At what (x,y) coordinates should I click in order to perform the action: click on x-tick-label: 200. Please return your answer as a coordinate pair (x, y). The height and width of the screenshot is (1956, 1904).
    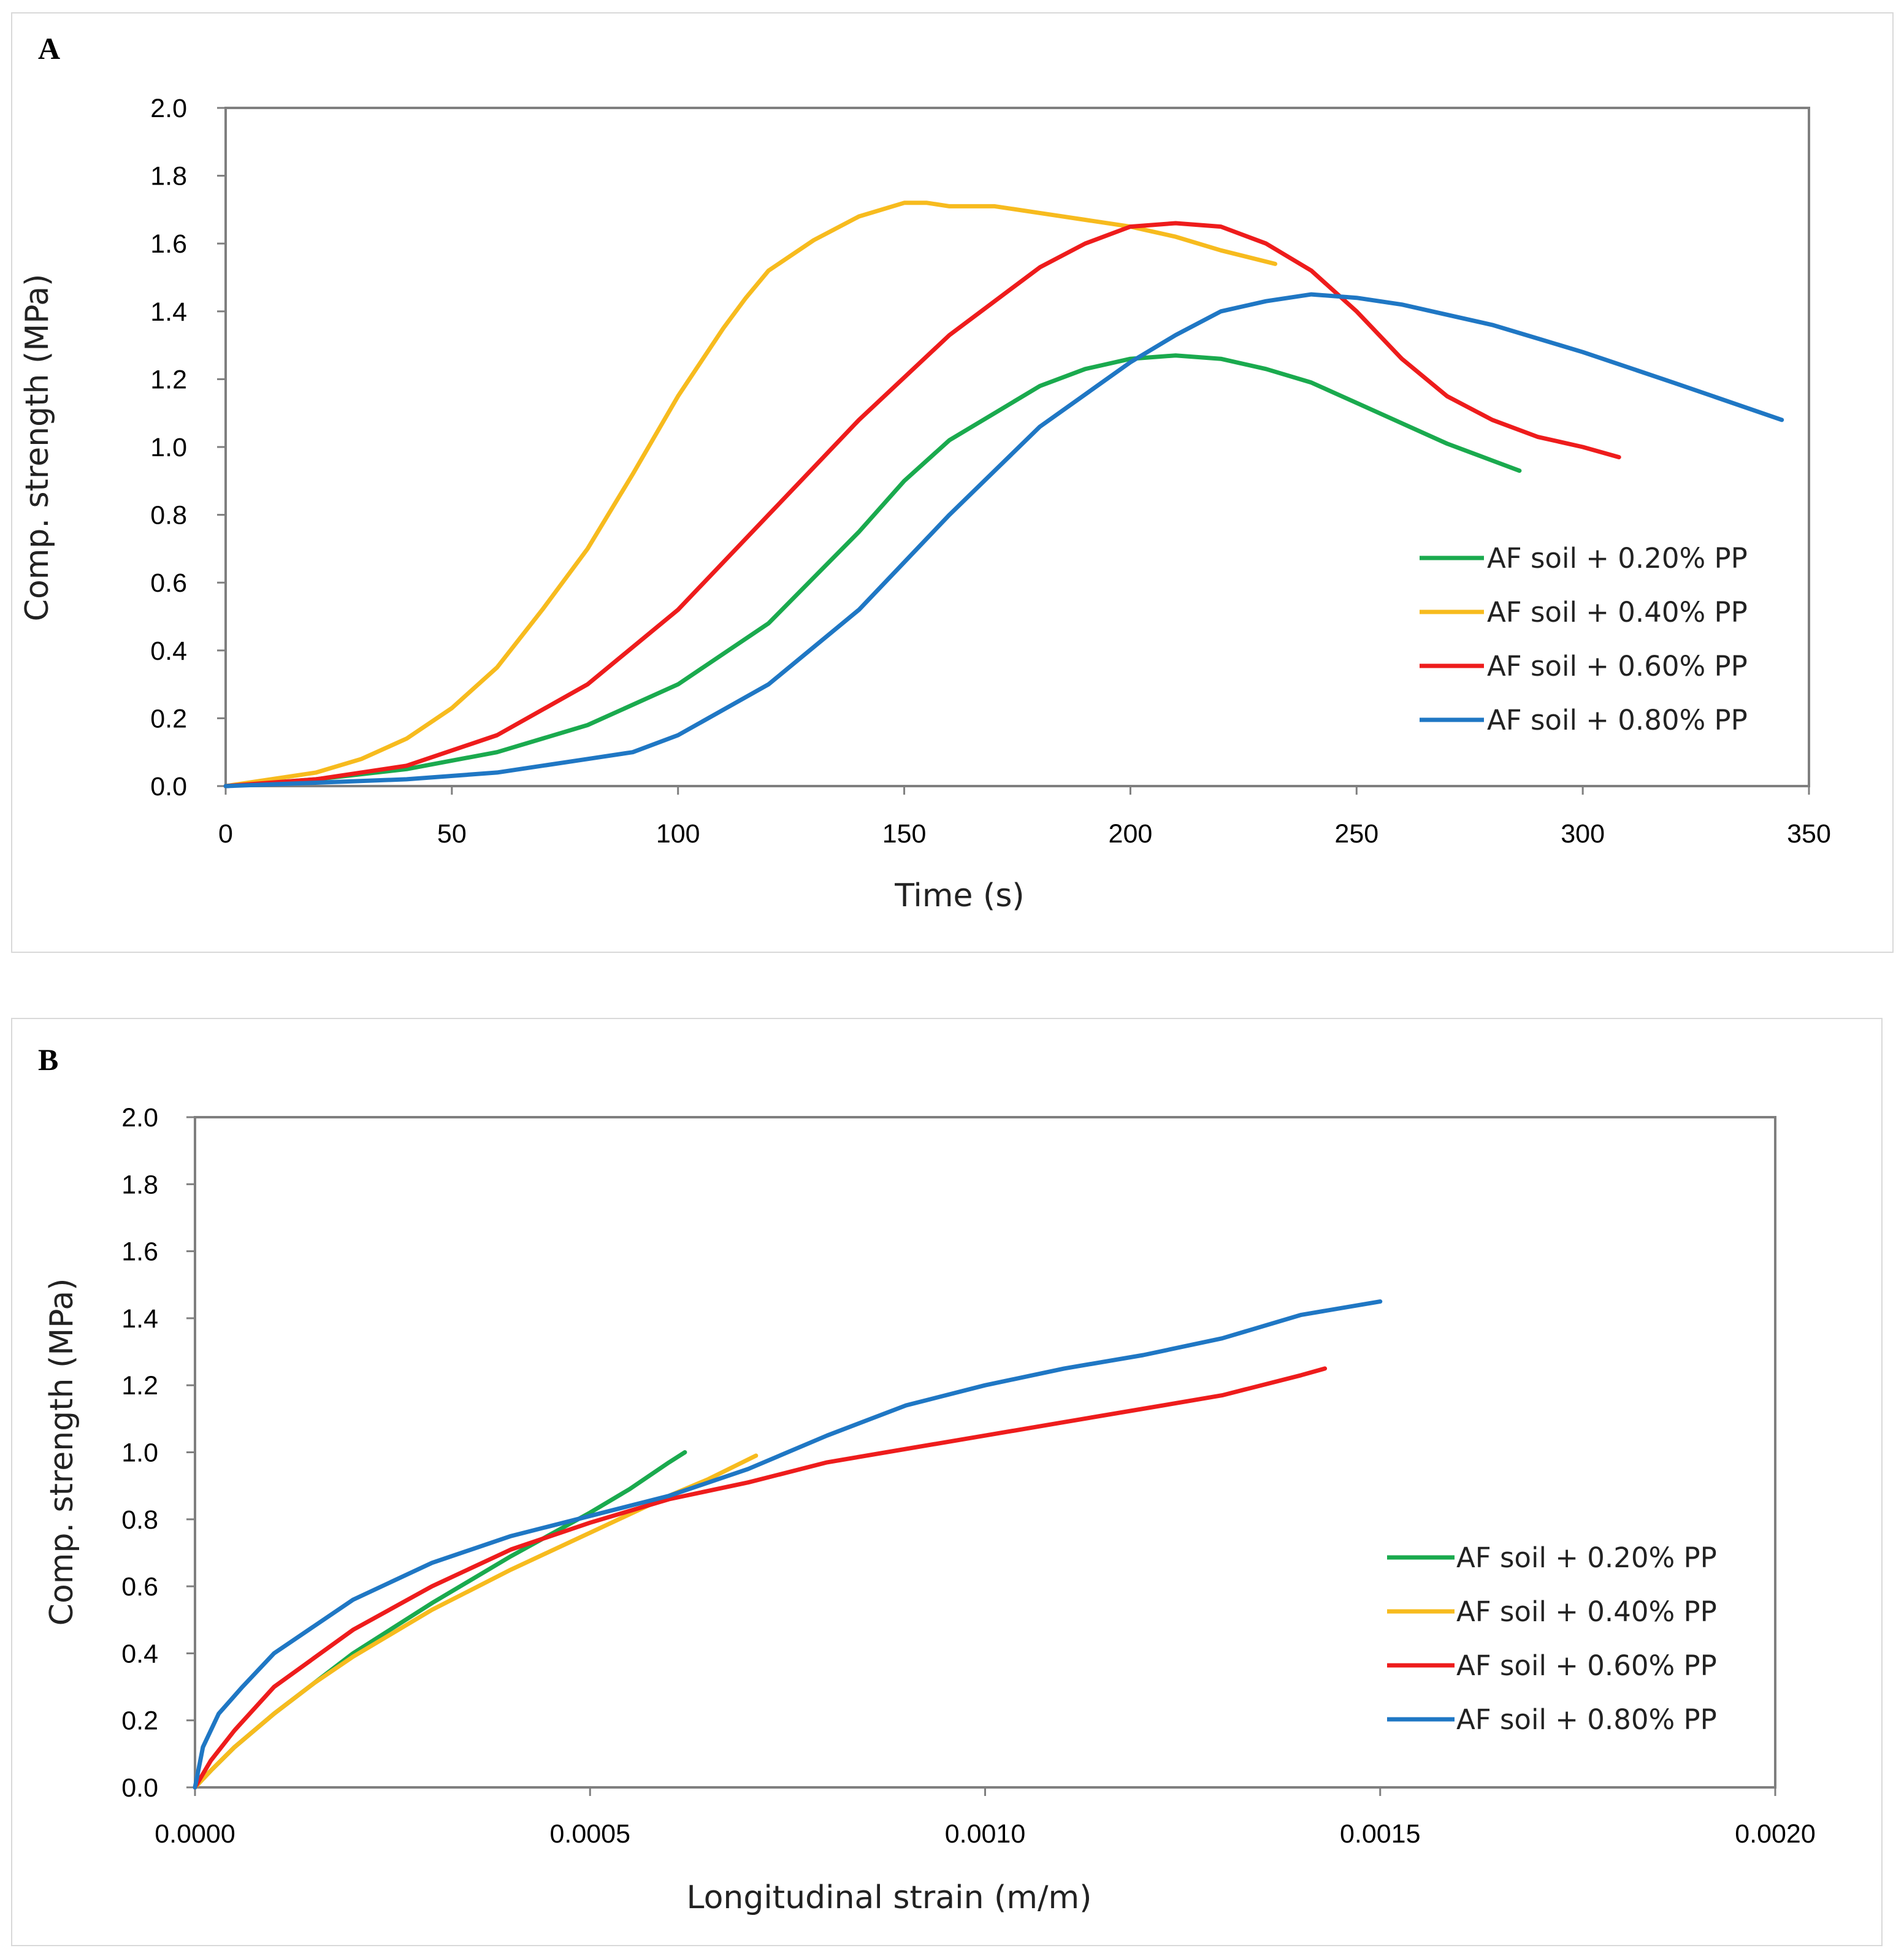
    Looking at the image, I should click on (1131, 834).